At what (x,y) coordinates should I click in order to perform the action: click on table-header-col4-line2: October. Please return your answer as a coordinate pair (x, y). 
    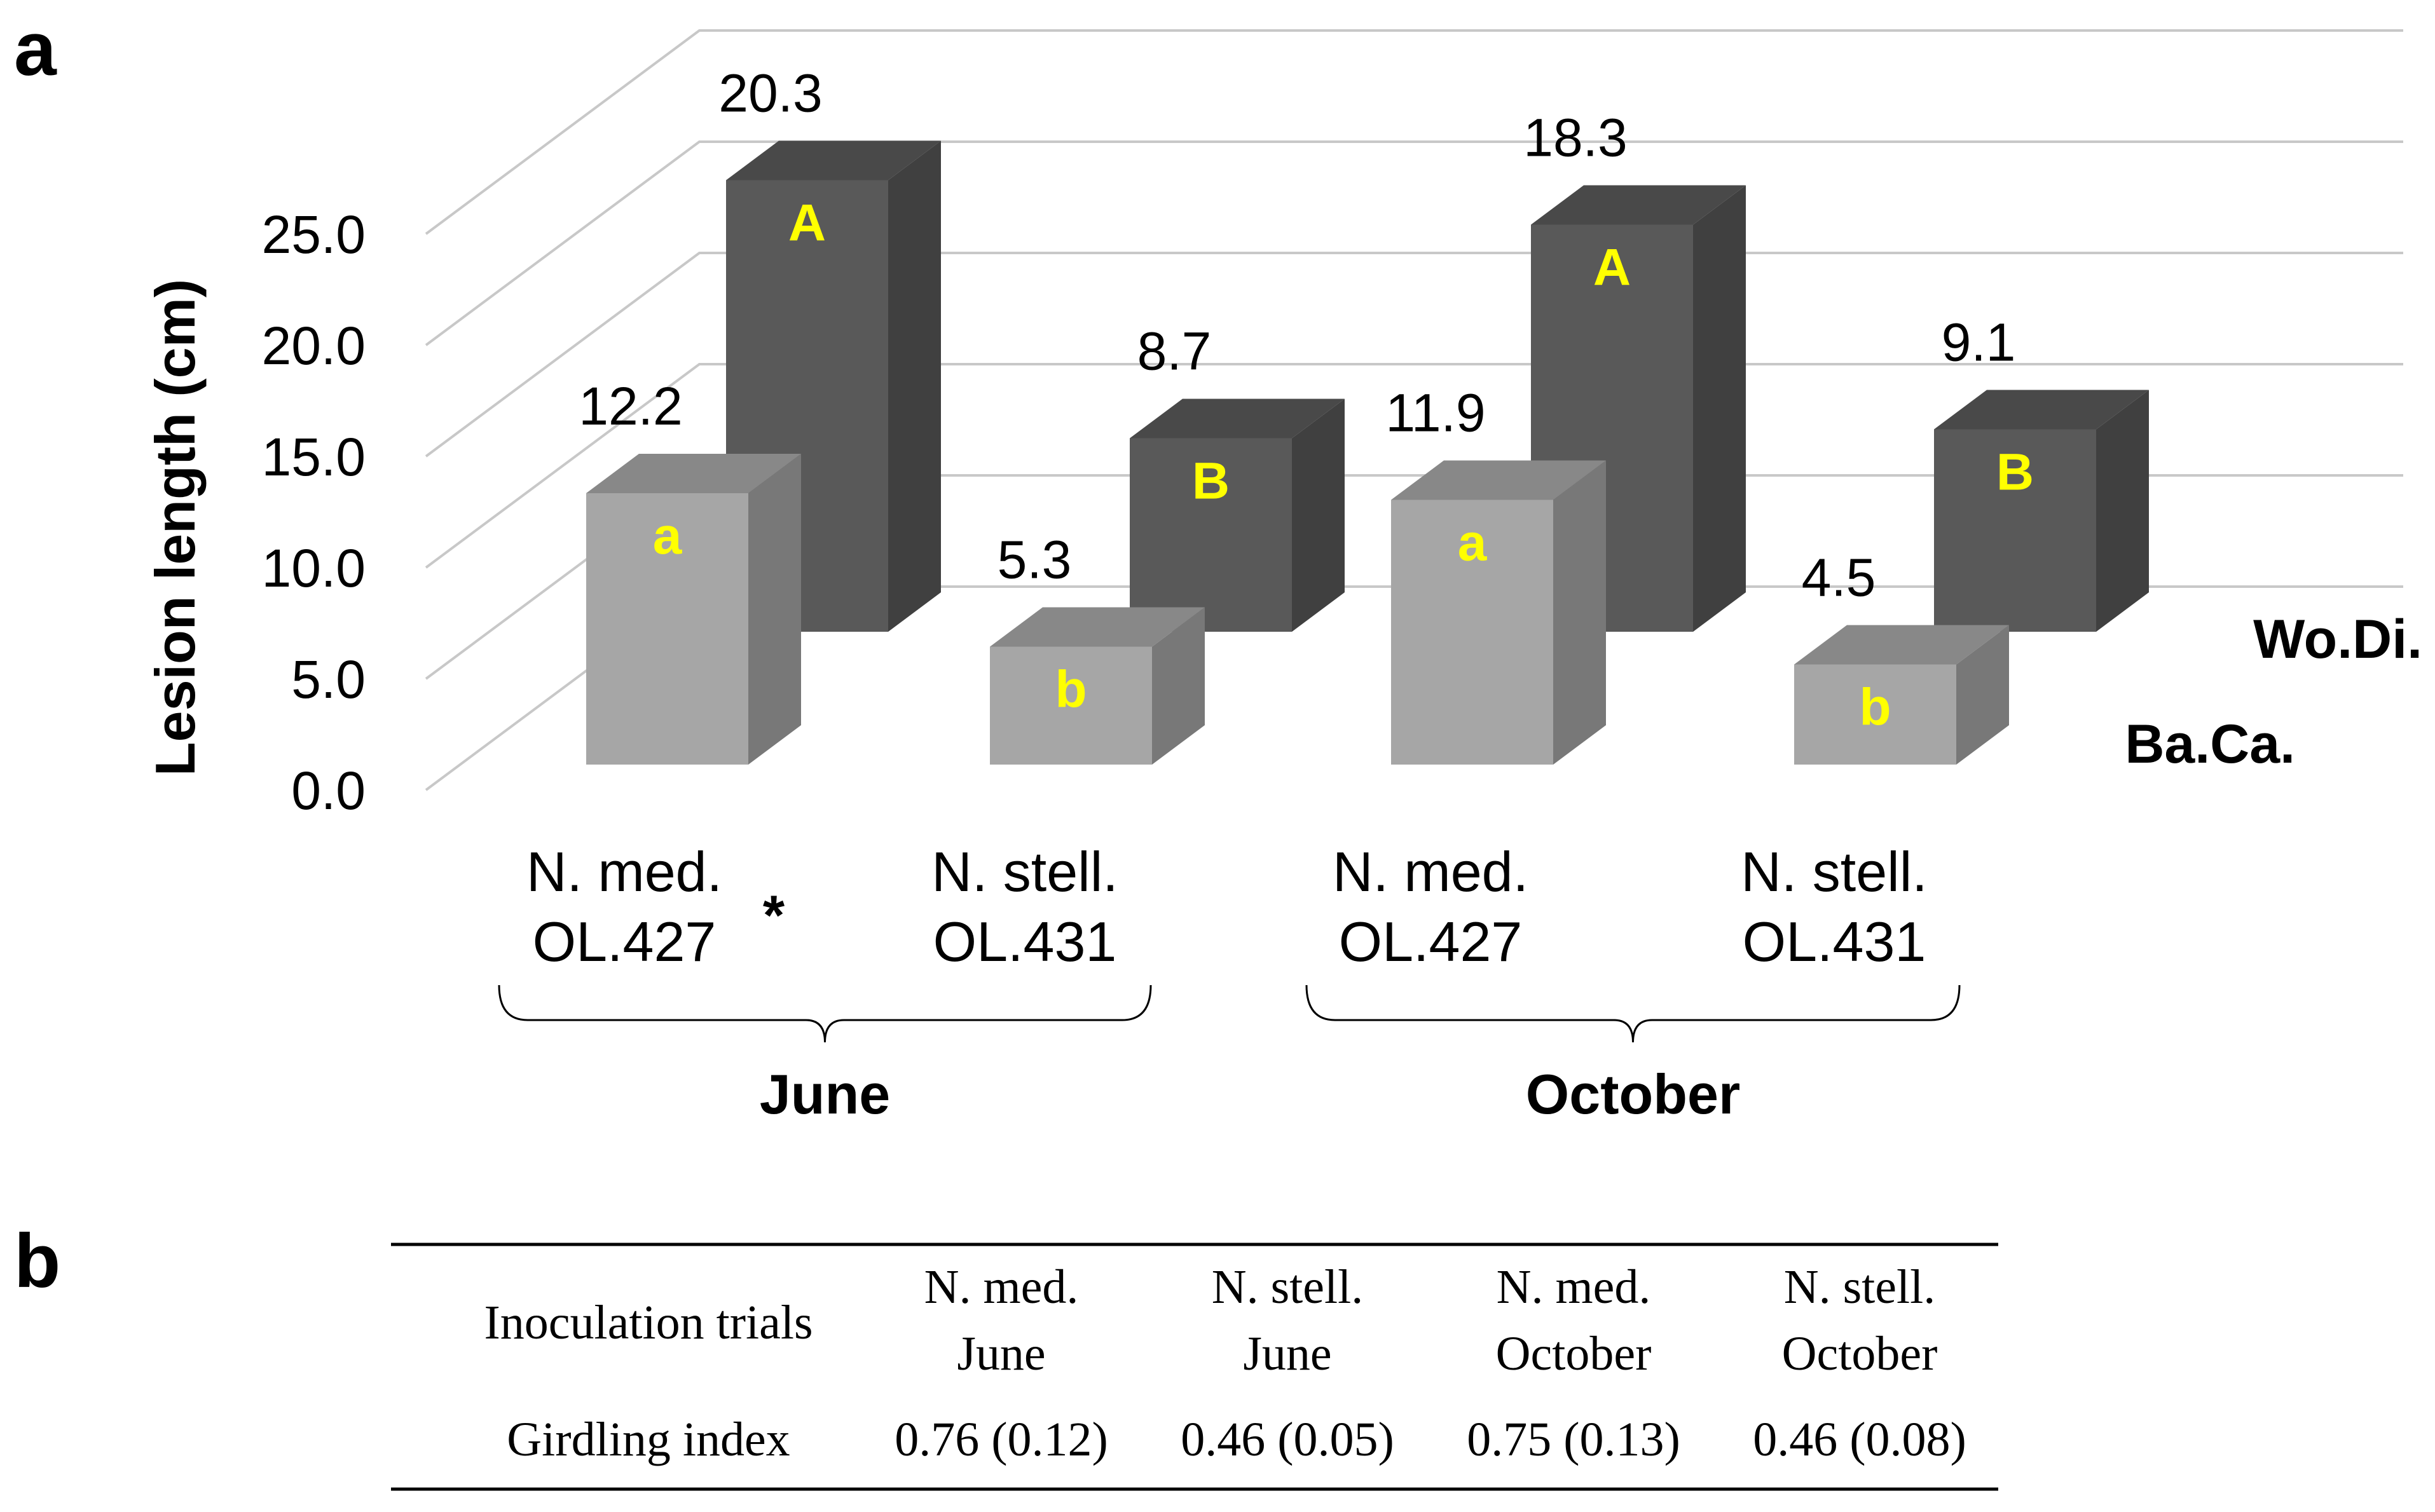
    Looking at the image, I should click on (1860, 1354).